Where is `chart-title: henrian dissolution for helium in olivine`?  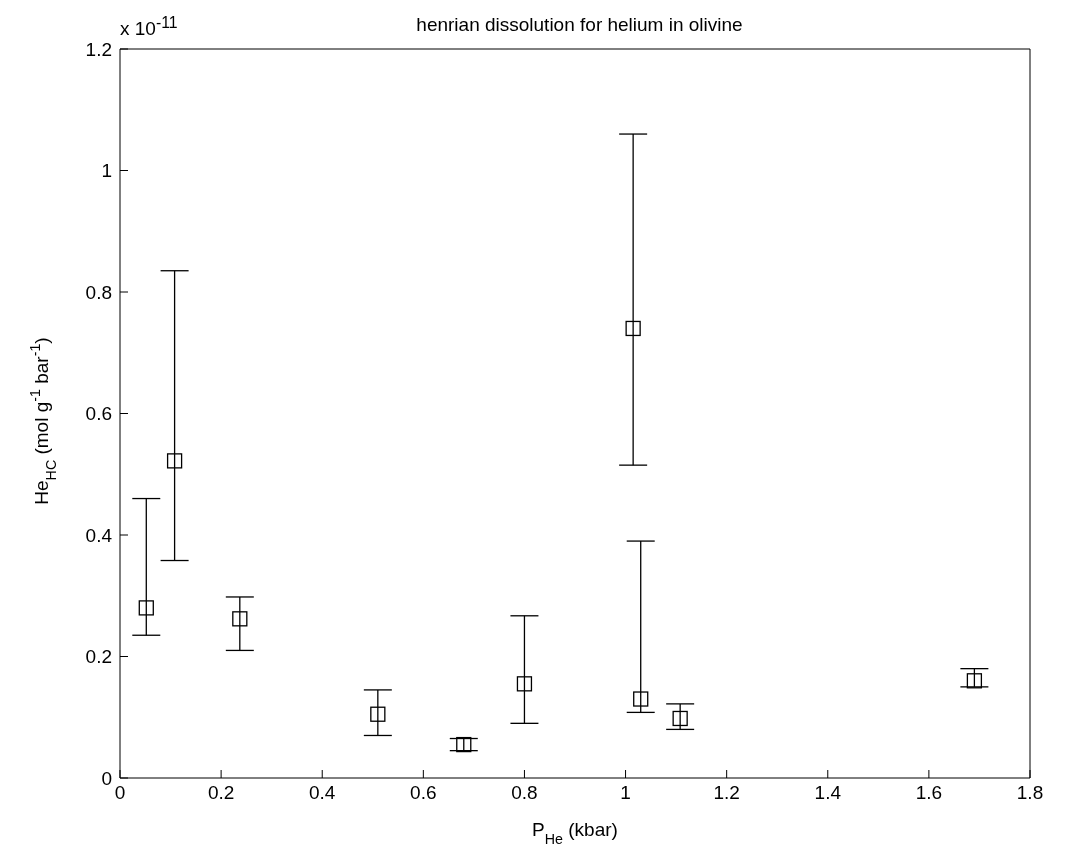 chart-title: henrian dissolution for helium in olivine is located at coordinates (579, 24).